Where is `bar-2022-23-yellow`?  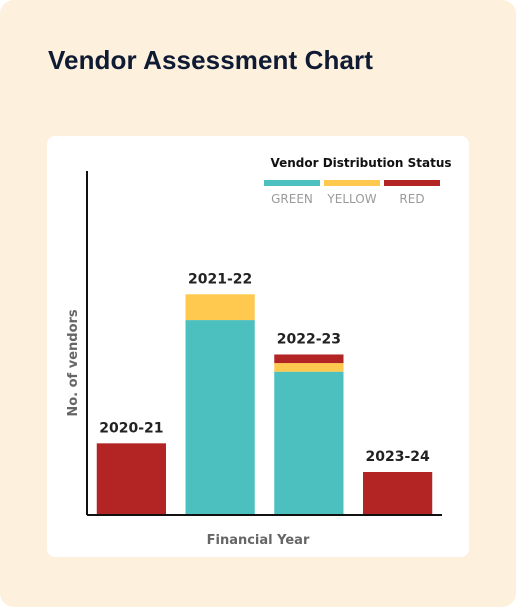 bar-2022-23-yellow is located at coordinates (309, 367).